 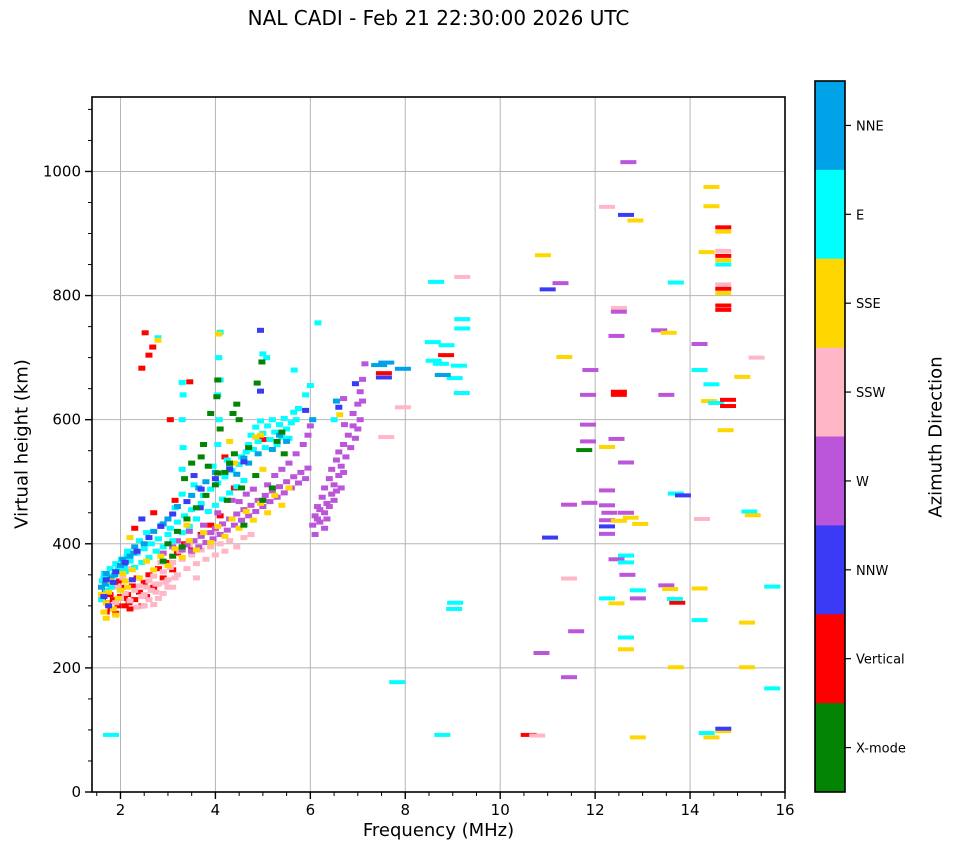 I want to click on colorbar-category-label: SSE, so click(x=868, y=304).